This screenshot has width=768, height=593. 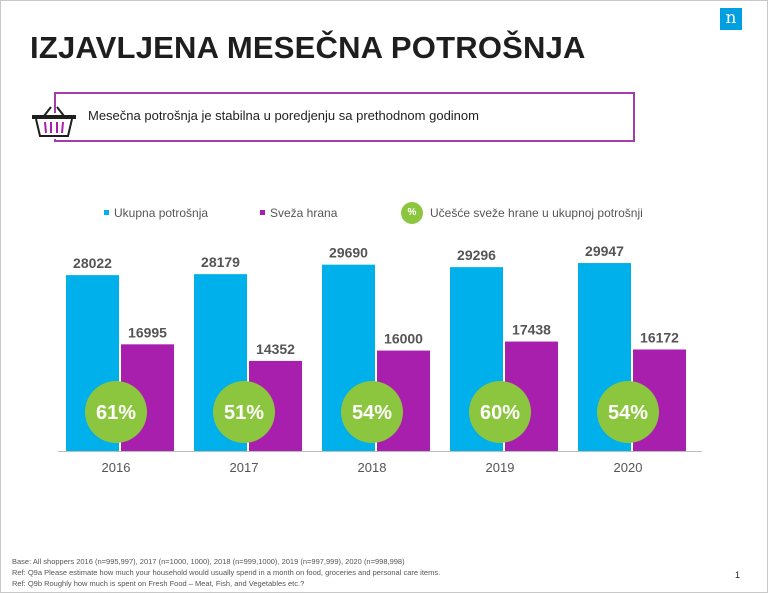 I want to click on share-circle-2020, so click(x=628, y=412).